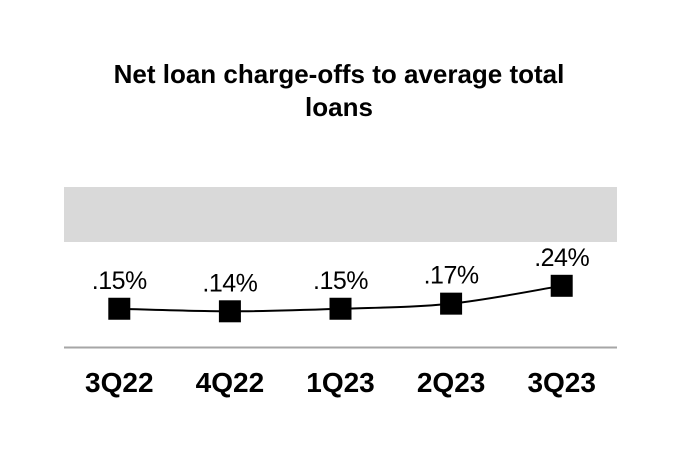 The image size is (680, 460). I want to click on data-point-value-label: .17%, so click(451, 276).